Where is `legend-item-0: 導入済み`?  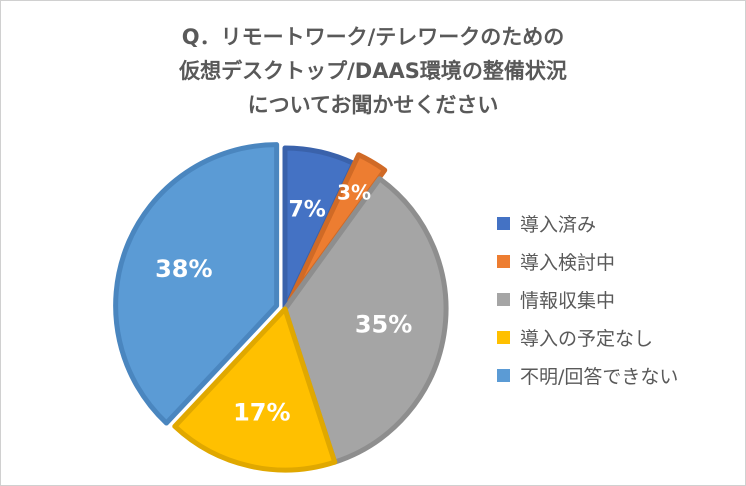 legend-item-0: 導入済み is located at coordinates (587, 223).